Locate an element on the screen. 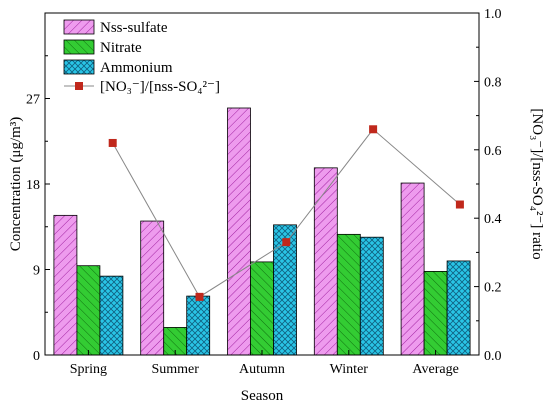 The height and width of the screenshot is (409, 550). bar-ammonium-summer is located at coordinates (198, 325).